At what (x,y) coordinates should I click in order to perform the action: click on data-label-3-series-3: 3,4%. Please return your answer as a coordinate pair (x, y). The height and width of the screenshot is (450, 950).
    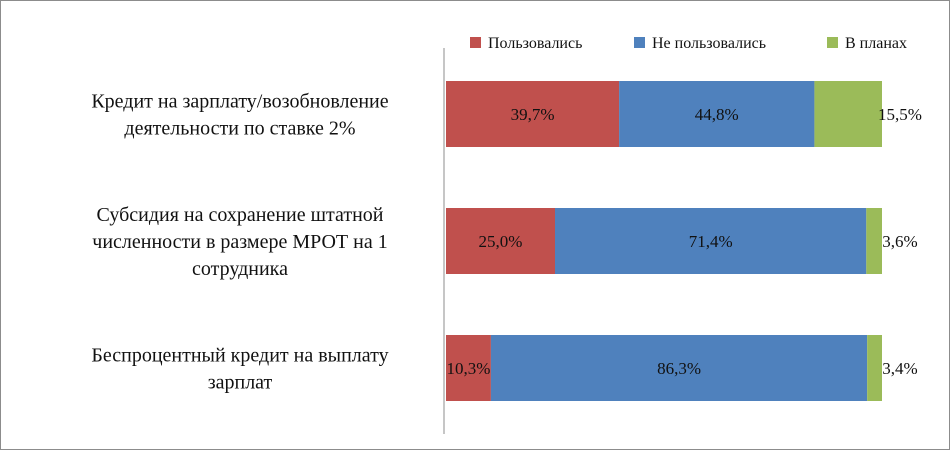
    Looking at the image, I should click on (899, 368).